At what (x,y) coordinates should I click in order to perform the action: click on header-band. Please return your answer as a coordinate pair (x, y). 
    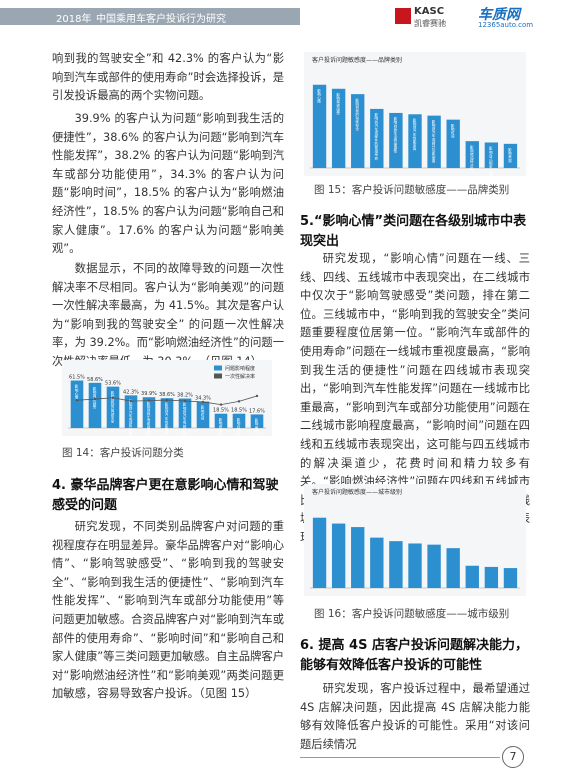
    Looking at the image, I should click on (150, 16).